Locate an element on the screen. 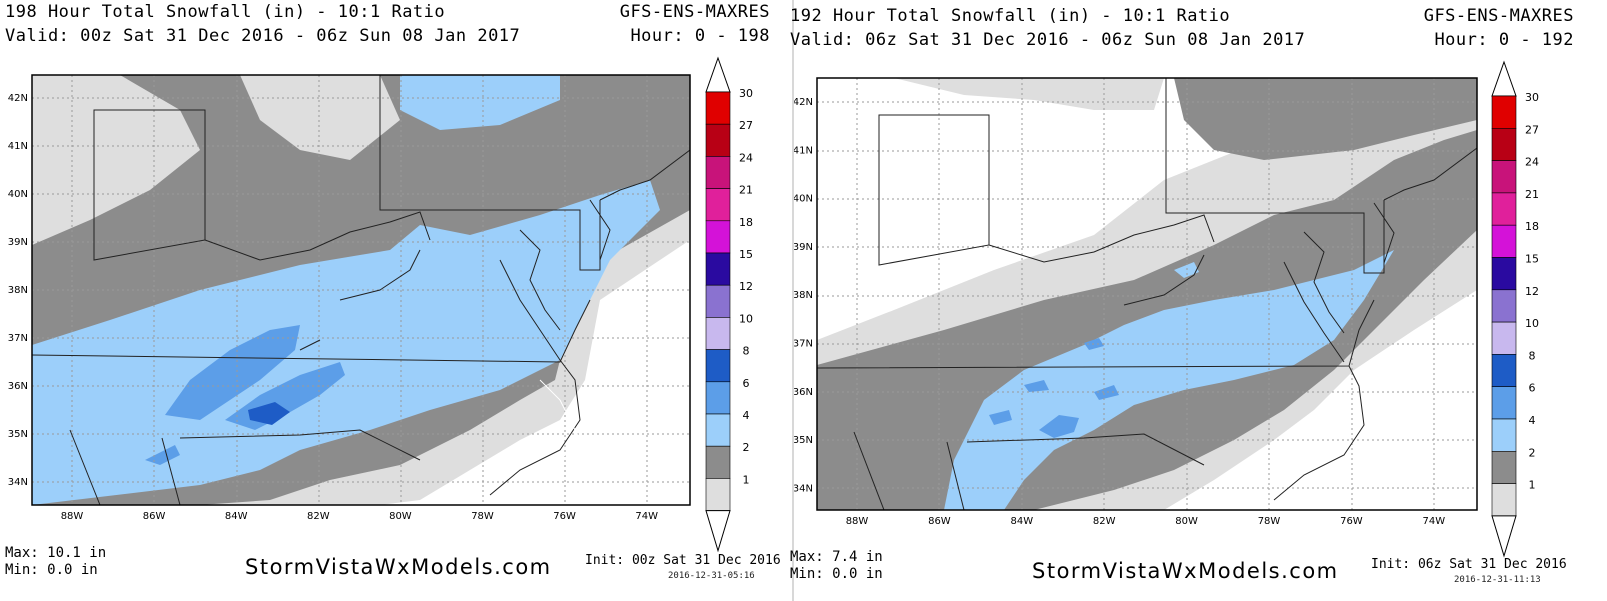  colorbar-label: 2 is located at coordinates (746, 447).